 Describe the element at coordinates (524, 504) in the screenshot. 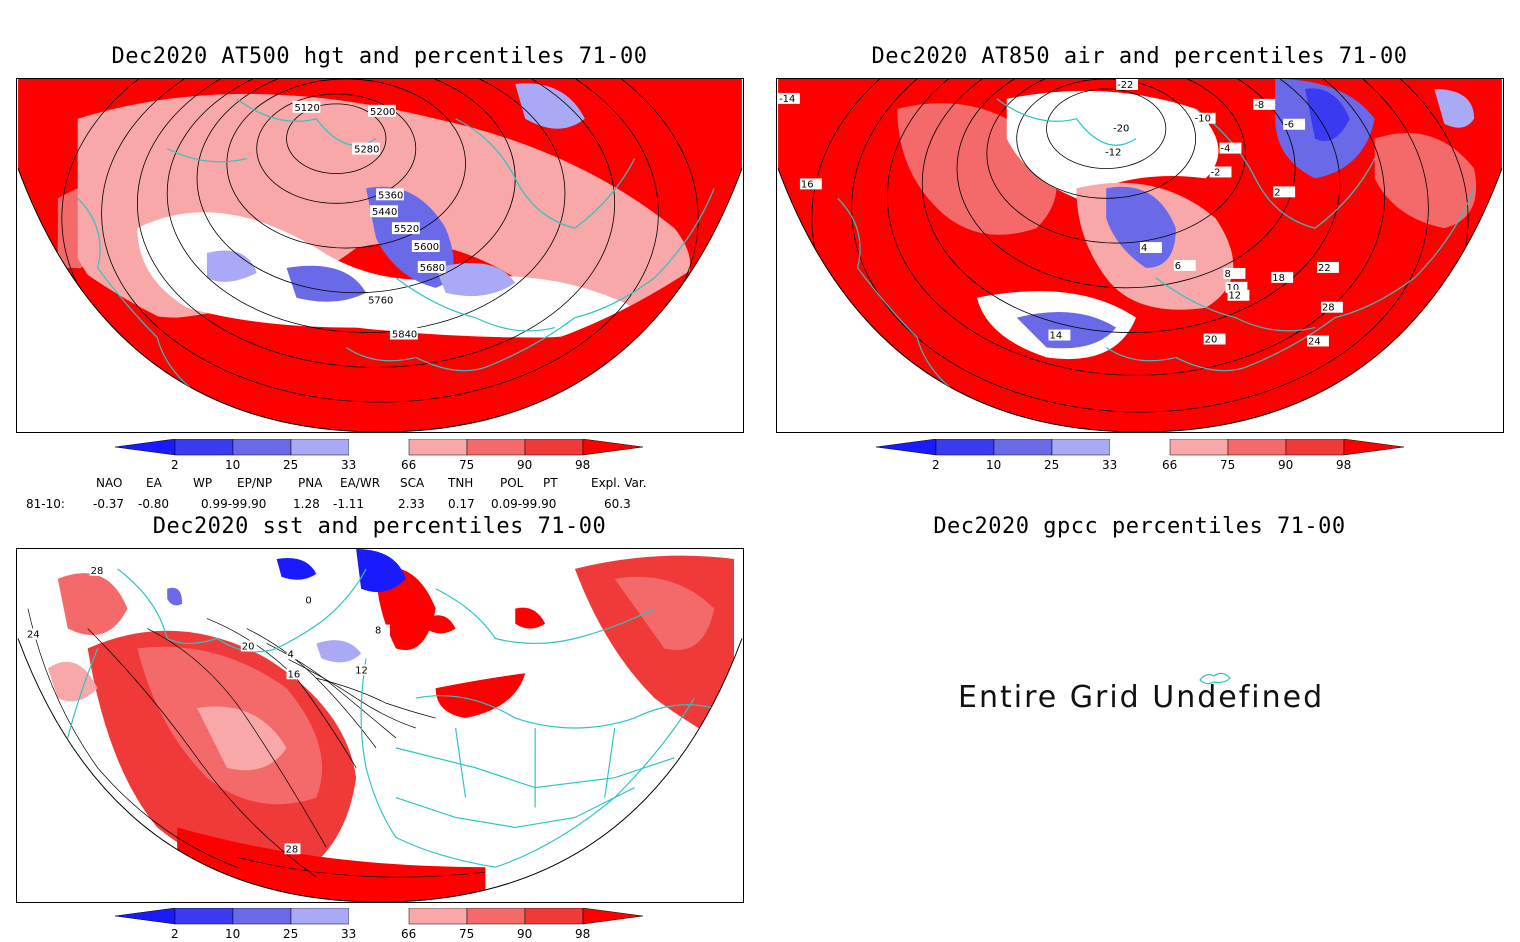

I see `tele-value: 0.09-99.90` at that location.